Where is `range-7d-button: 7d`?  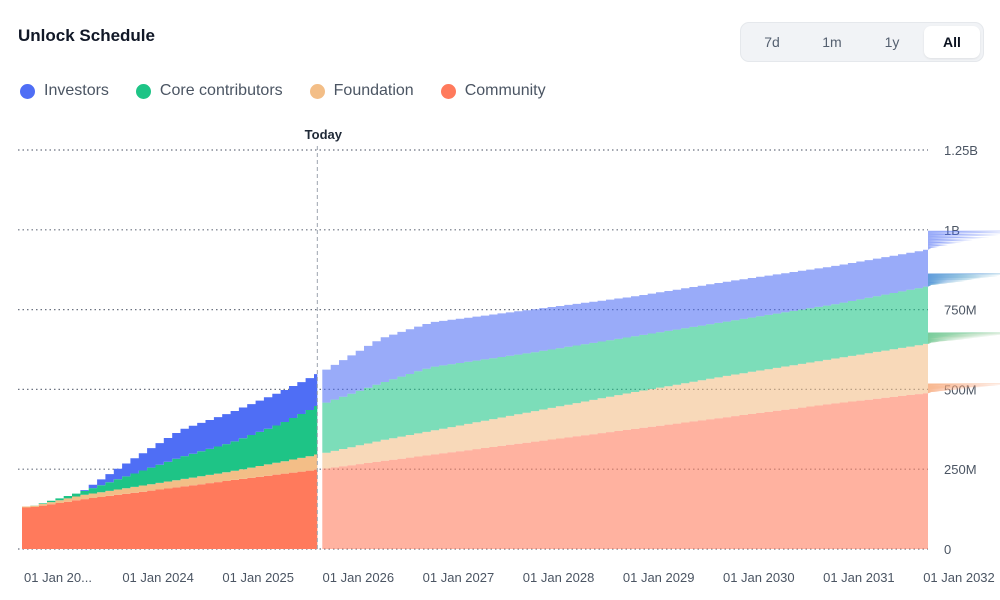
range-7d-button: 7d is located at coordinates (772, 42).